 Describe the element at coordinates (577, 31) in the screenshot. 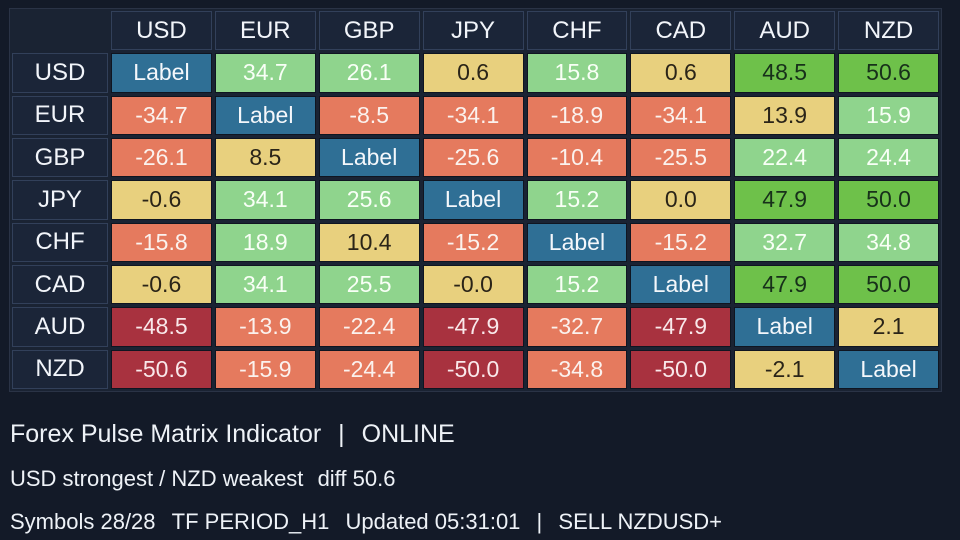

I see `column-header-chf: CHF` at that location.